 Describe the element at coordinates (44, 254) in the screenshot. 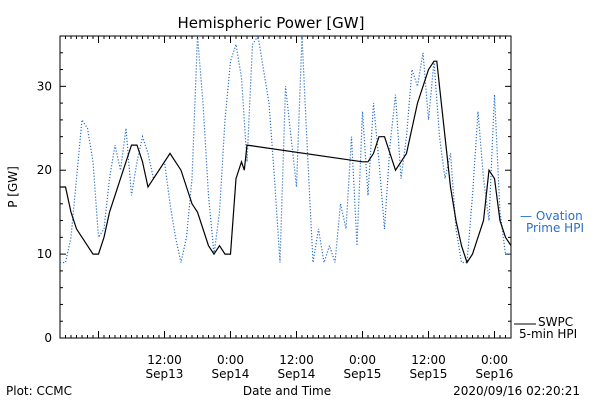

I see `y-tick-label: 10` at that location.